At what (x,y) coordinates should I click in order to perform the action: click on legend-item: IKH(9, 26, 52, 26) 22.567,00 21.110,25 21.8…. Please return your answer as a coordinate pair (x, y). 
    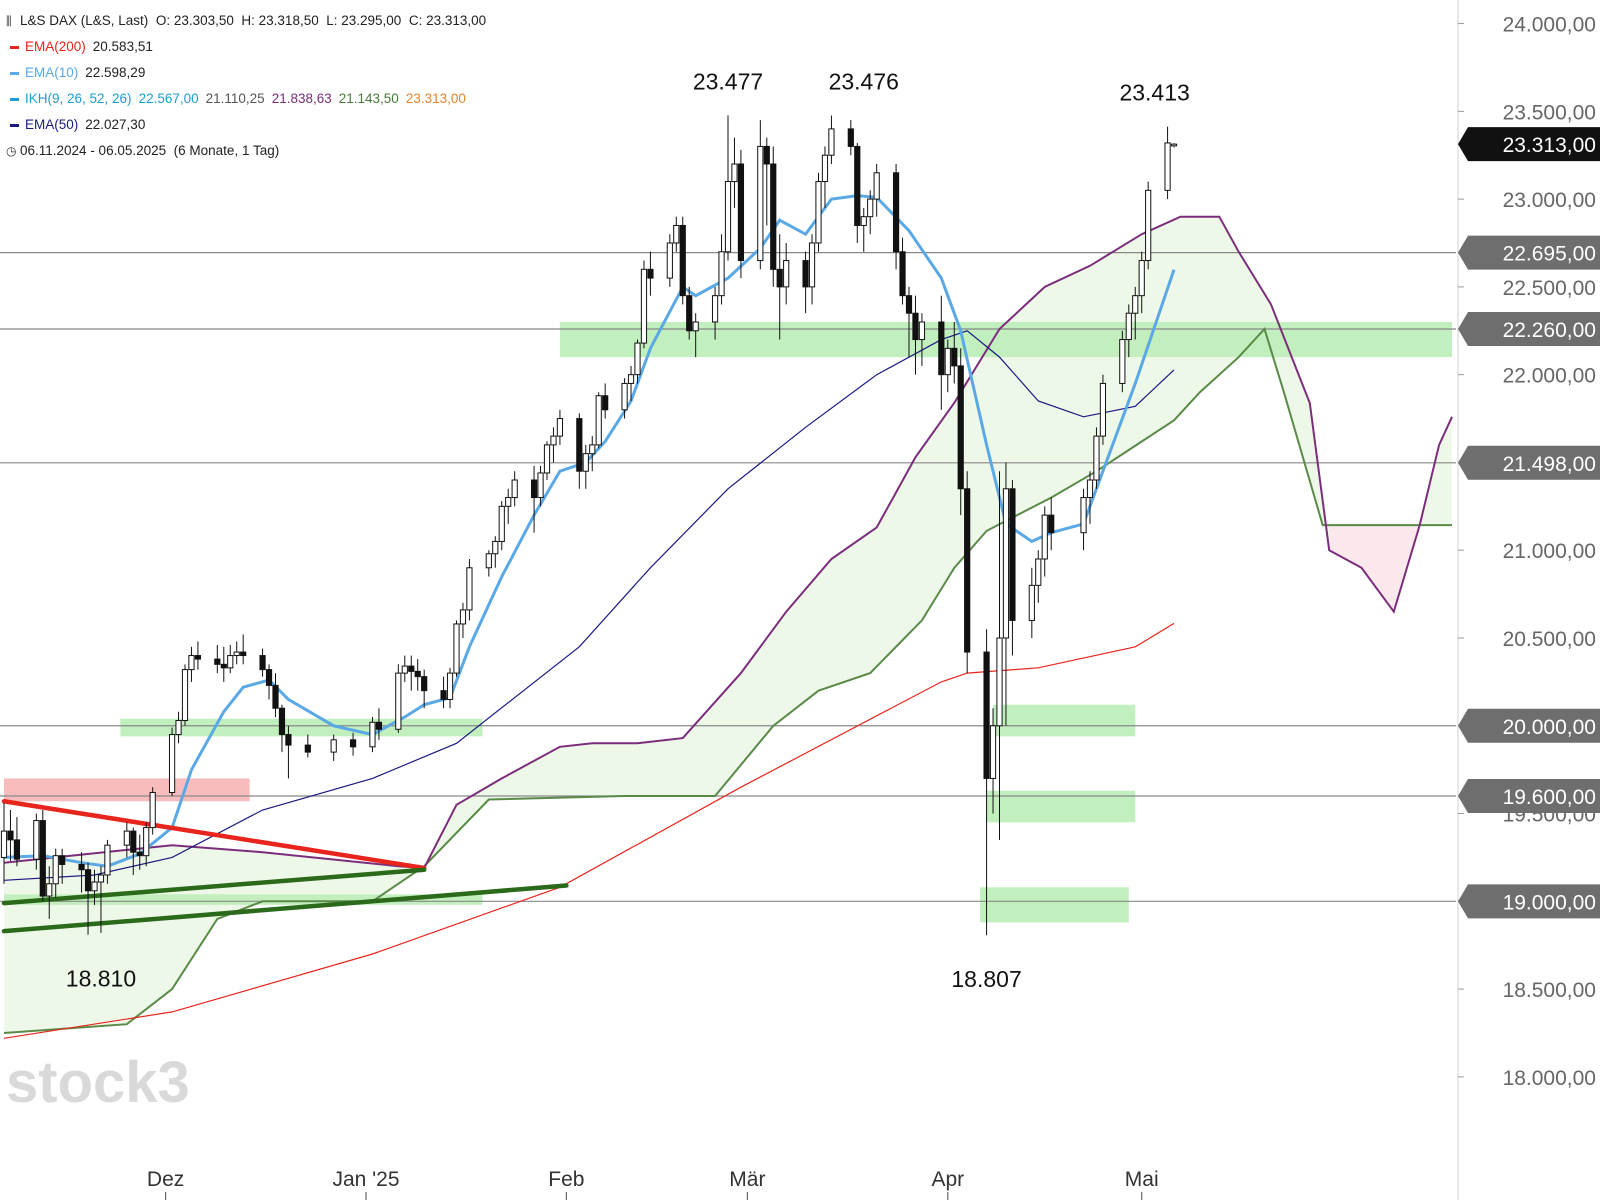
    Looking at the image, I should click on (246, 99).